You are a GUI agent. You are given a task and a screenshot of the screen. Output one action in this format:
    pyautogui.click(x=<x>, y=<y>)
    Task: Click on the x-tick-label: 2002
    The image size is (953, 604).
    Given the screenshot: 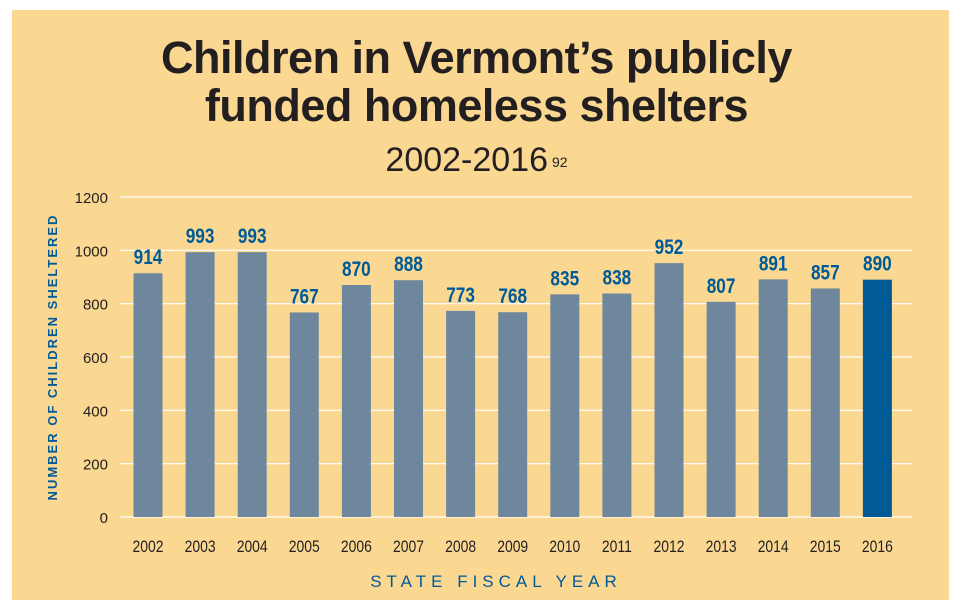 What is the action you would take?
    pyautogui.click(x=148, y=547)
    